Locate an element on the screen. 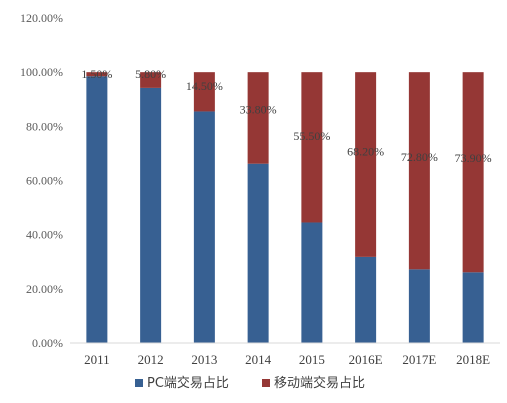 The width and height of the screenshot is (507, 403). legend-swatch-pc is located at coordinates (139, 383).